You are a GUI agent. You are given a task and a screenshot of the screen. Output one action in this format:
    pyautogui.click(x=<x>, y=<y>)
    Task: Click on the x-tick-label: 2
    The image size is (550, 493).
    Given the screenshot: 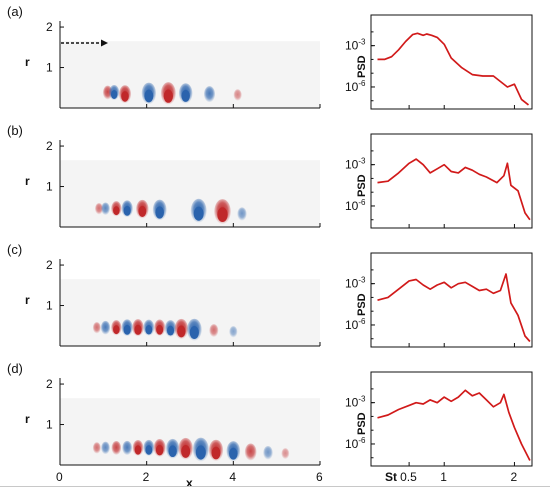 What is the action you would take?
    pyautogui.click(x=146, y=477)
    